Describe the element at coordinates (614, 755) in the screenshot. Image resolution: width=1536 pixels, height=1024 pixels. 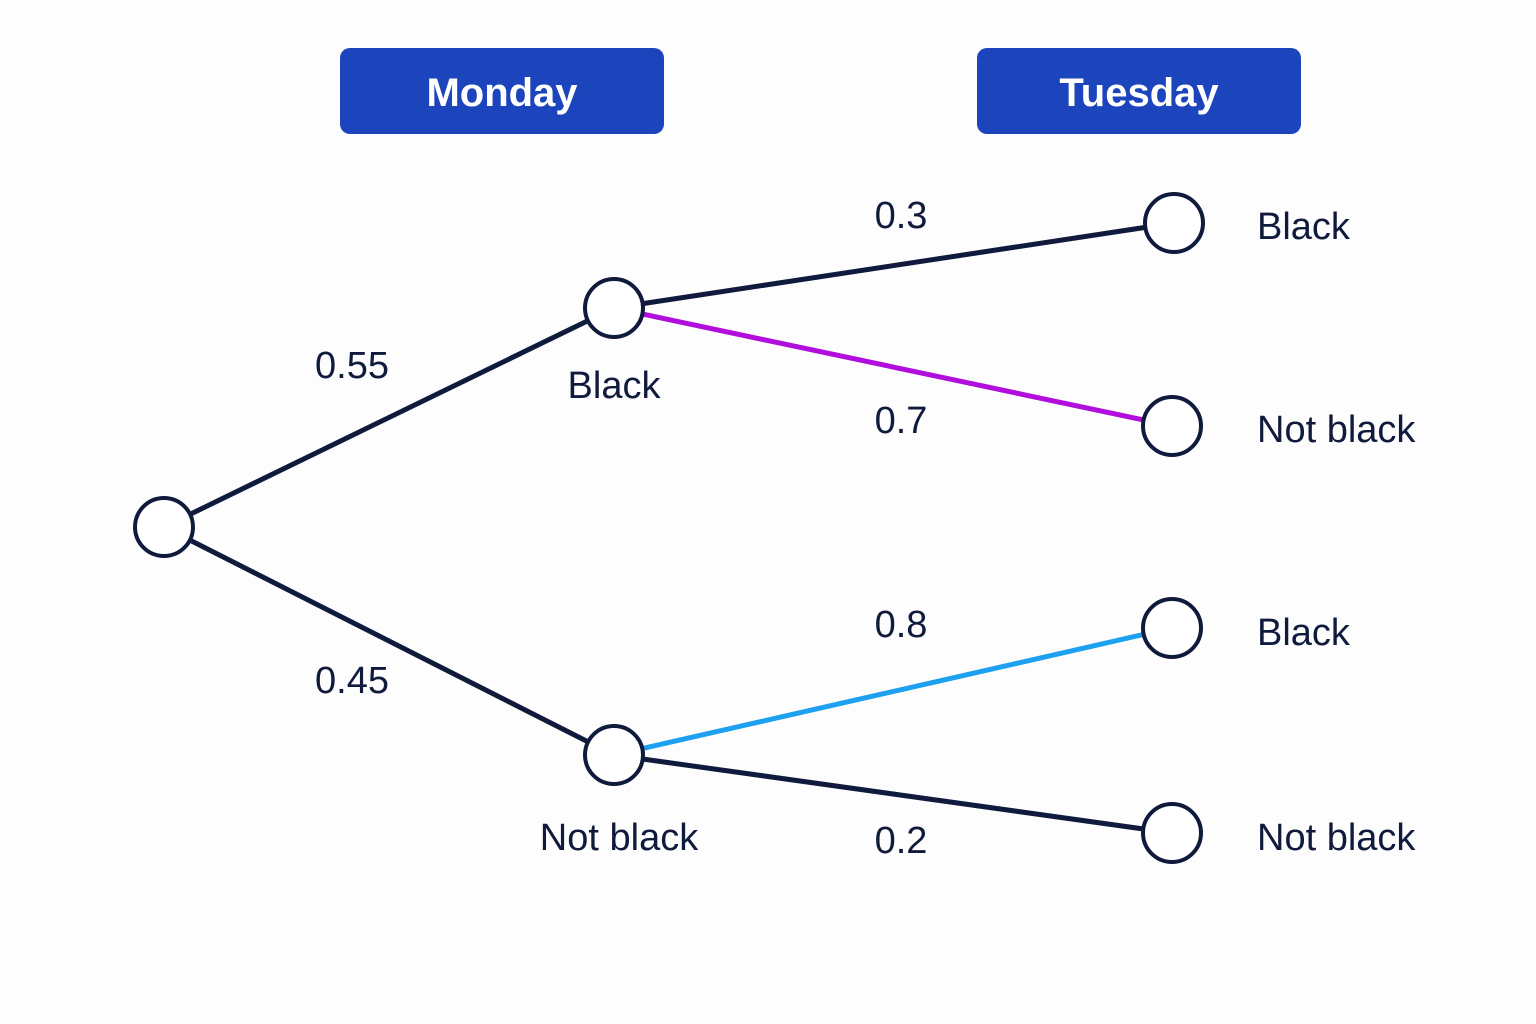
I see `monday-not-black-node` at that location.